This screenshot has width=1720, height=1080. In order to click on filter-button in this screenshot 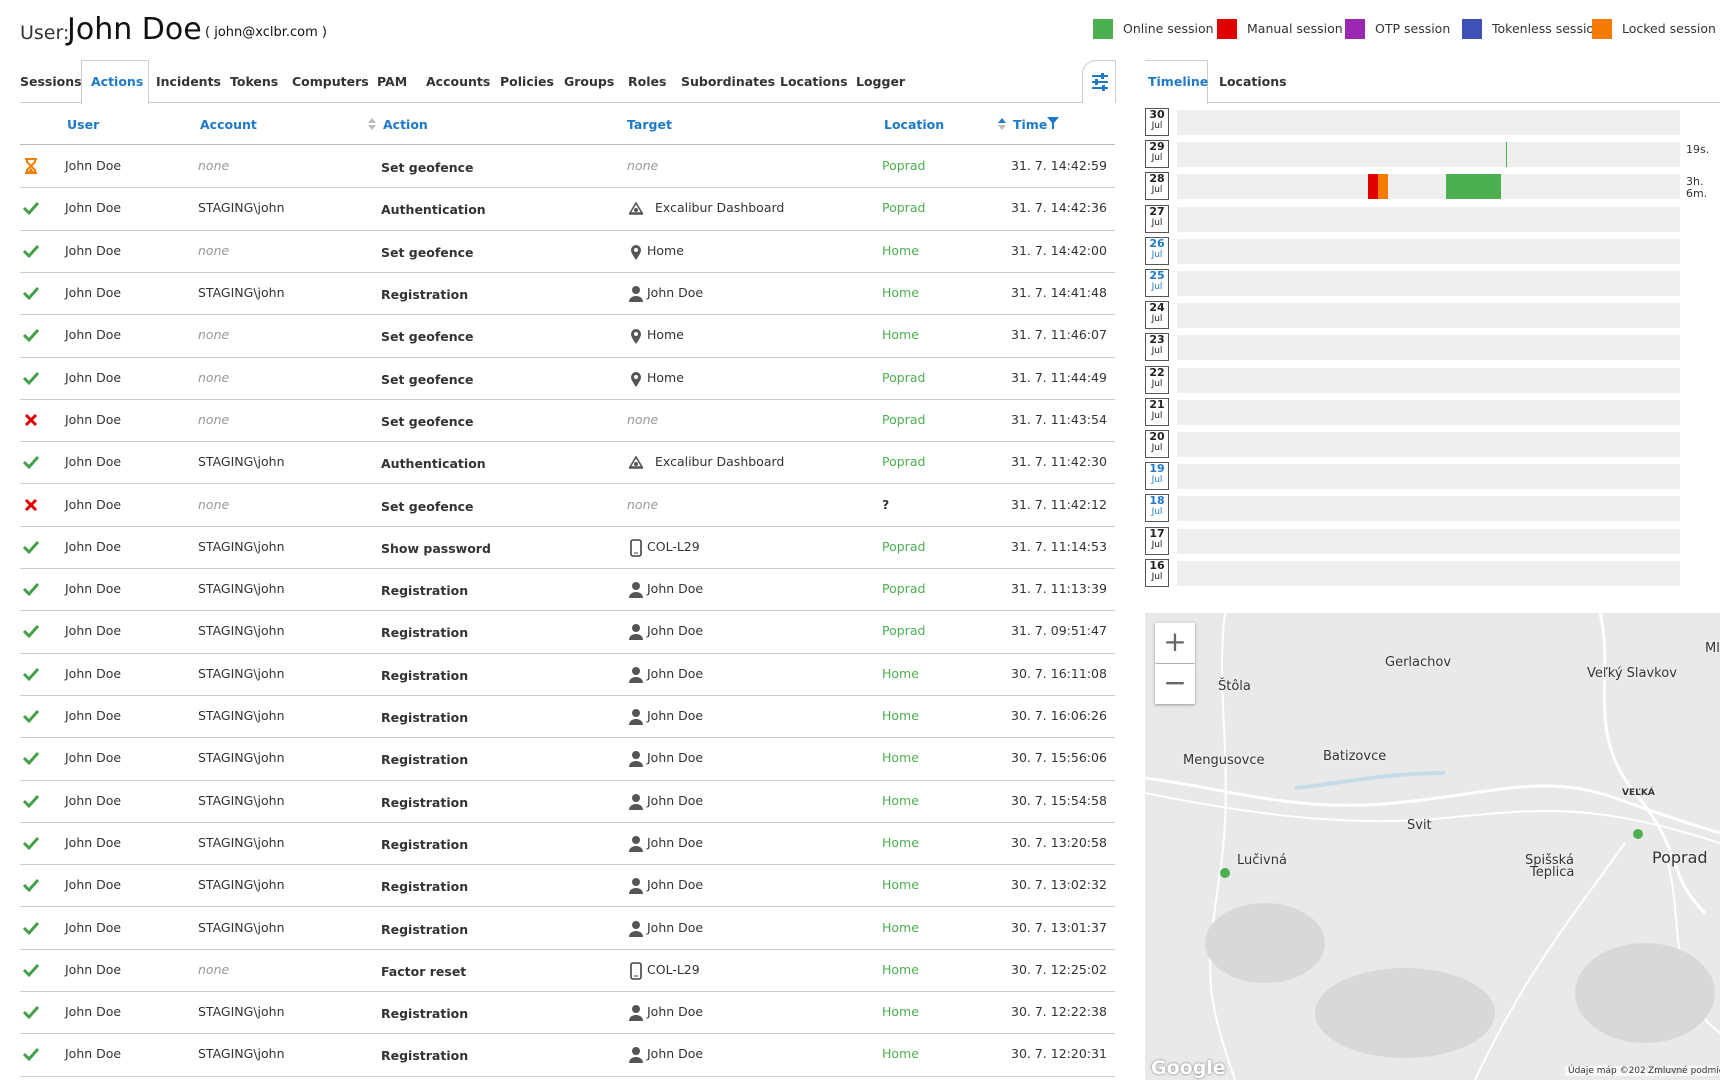, I will do `click(1099, 81)`.